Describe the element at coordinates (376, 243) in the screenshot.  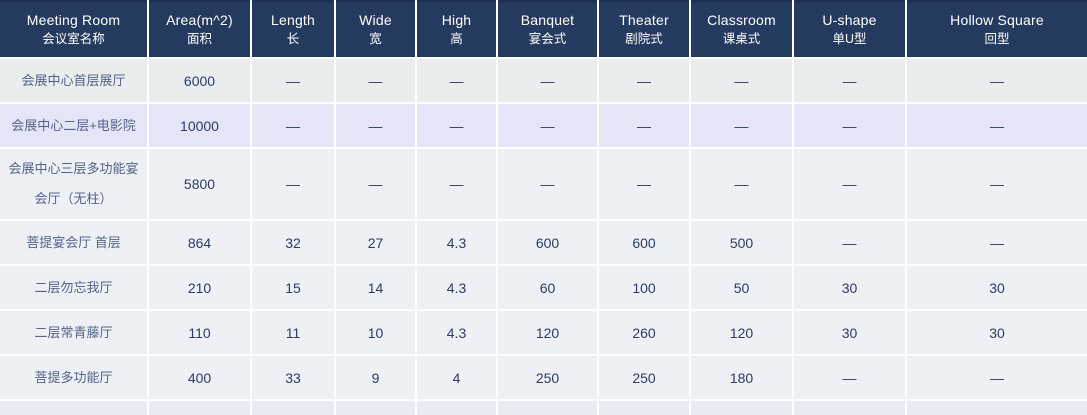
I see `spec-value-cell: 27` at that location.